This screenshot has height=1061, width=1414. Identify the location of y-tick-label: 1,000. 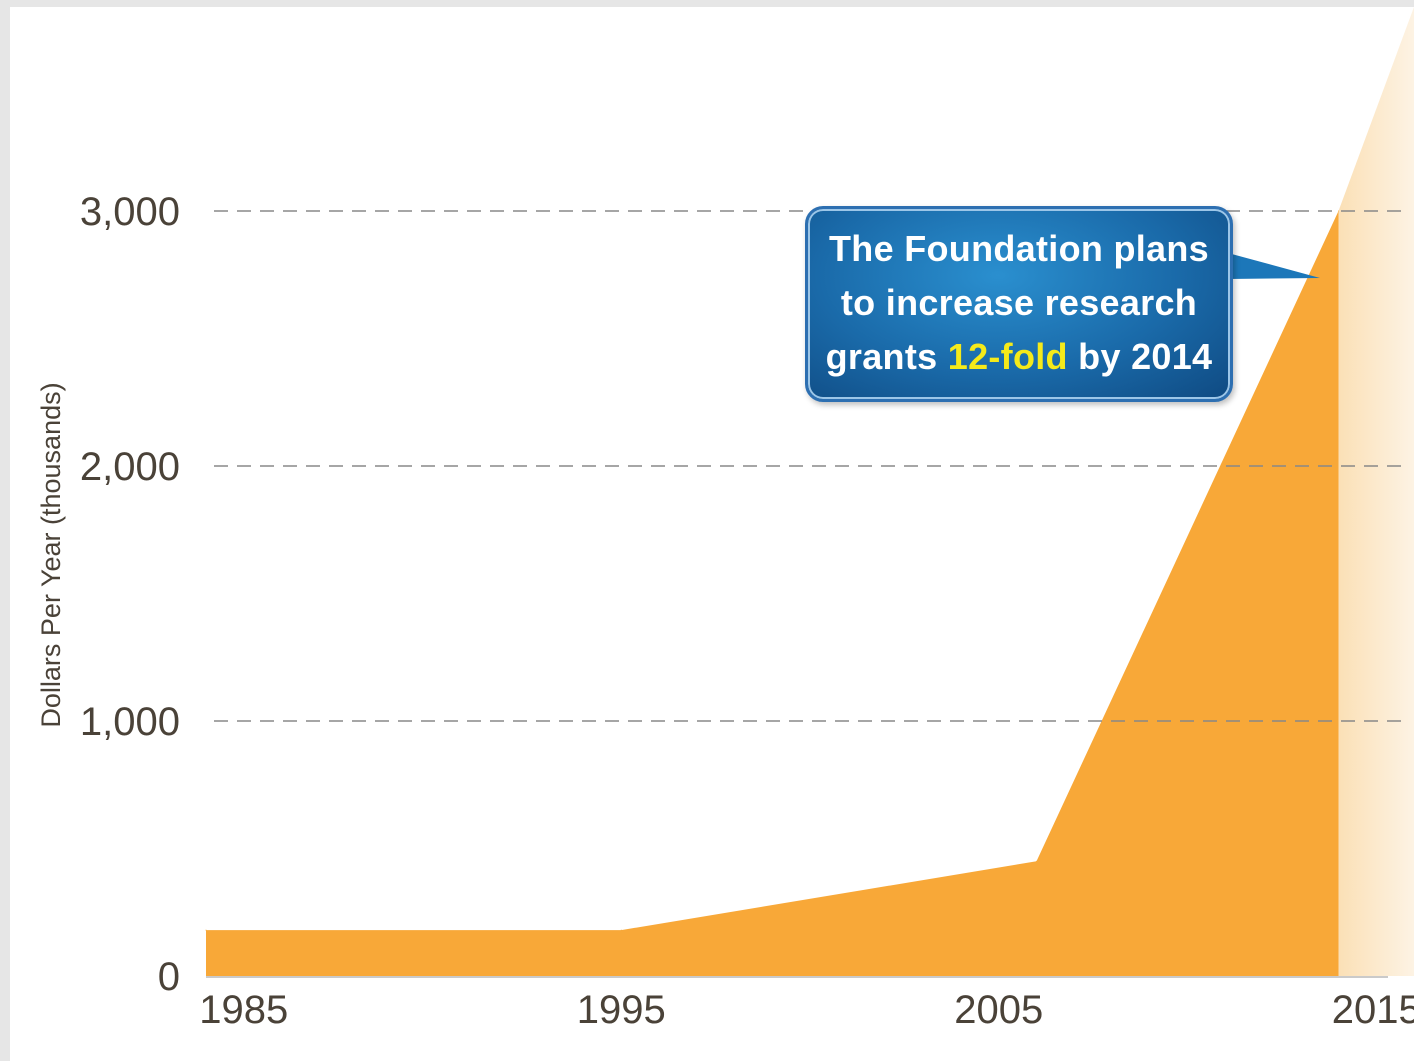
(130, 722).